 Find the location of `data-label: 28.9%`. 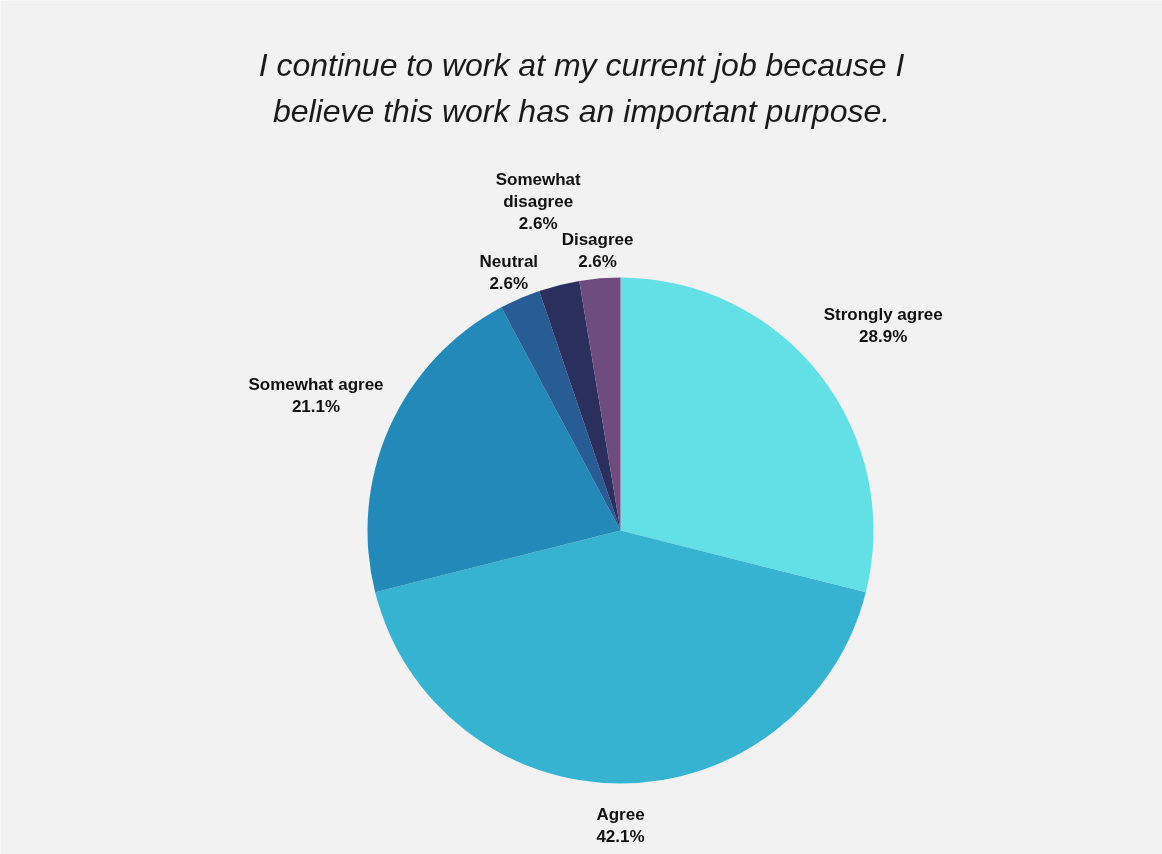

data-label: 28.9% is located at coordinates (883, 337).